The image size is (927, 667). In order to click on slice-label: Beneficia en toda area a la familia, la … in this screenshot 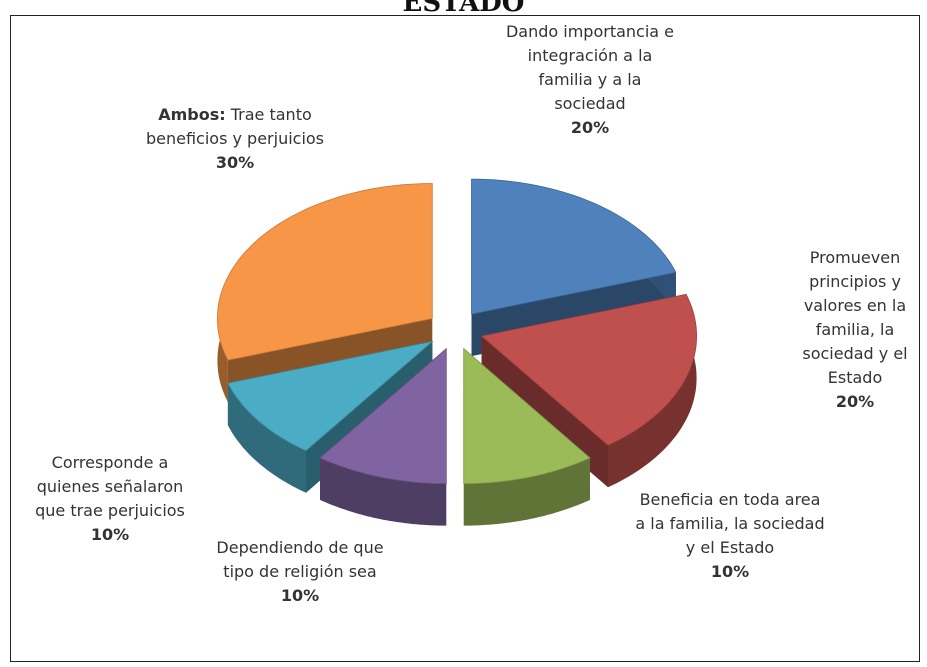, I will do `click(730, 536)`.